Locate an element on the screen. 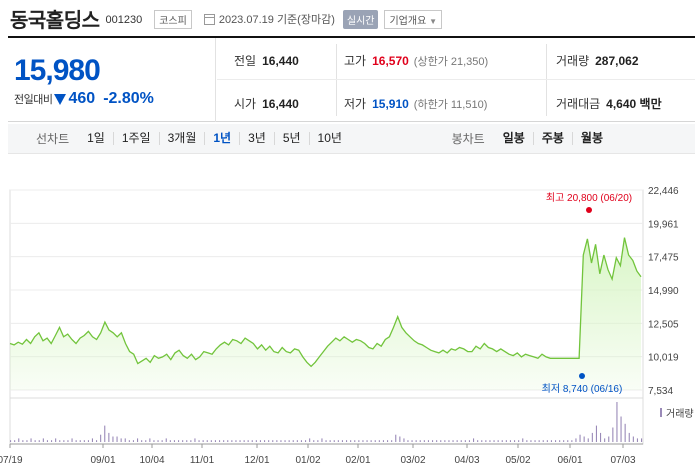 The width and height of the screenshot is (695, 470). period-1y: 1년 is located at coordinates (221, 138).